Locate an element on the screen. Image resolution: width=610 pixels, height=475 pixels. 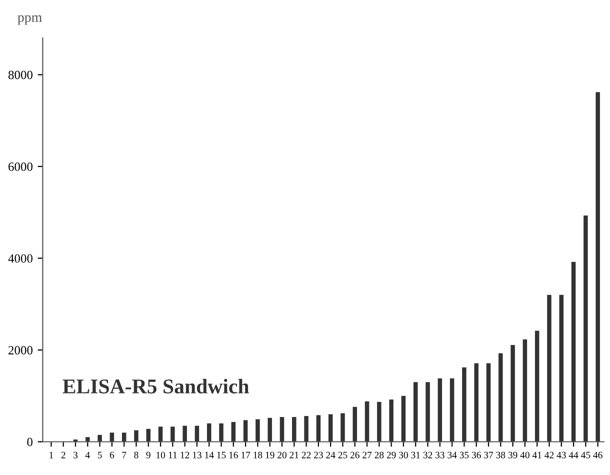
x-tick-label: 16 is located at coordinates (233, 455).